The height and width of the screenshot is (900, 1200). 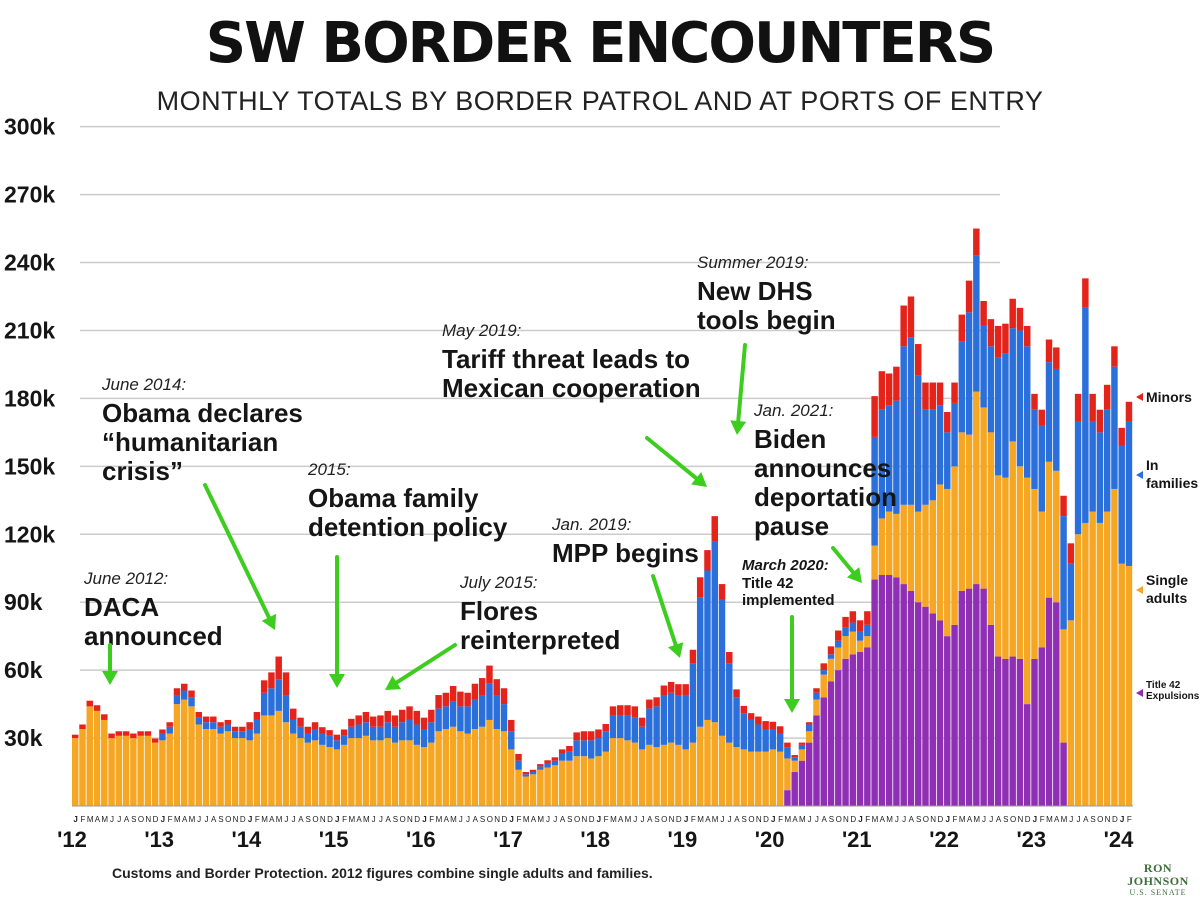 What do you see at coordinates (499, 611) in the screenshot?
I see `annotation-text: Flores` at bounding box center [499, 611].